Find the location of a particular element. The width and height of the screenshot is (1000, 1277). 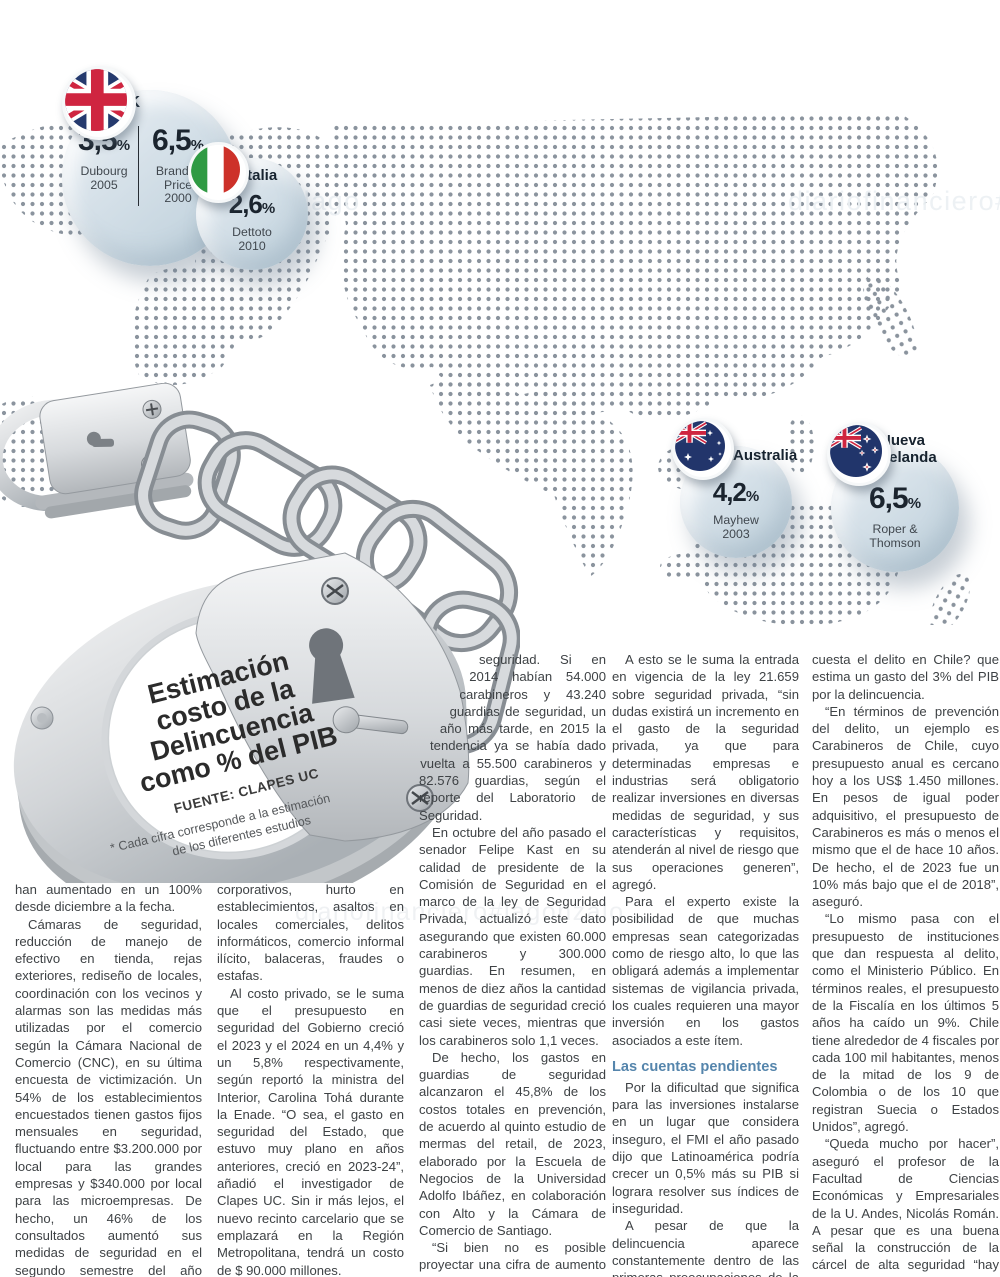

stat-source: Dubourg is located at coordinates (104, 171).